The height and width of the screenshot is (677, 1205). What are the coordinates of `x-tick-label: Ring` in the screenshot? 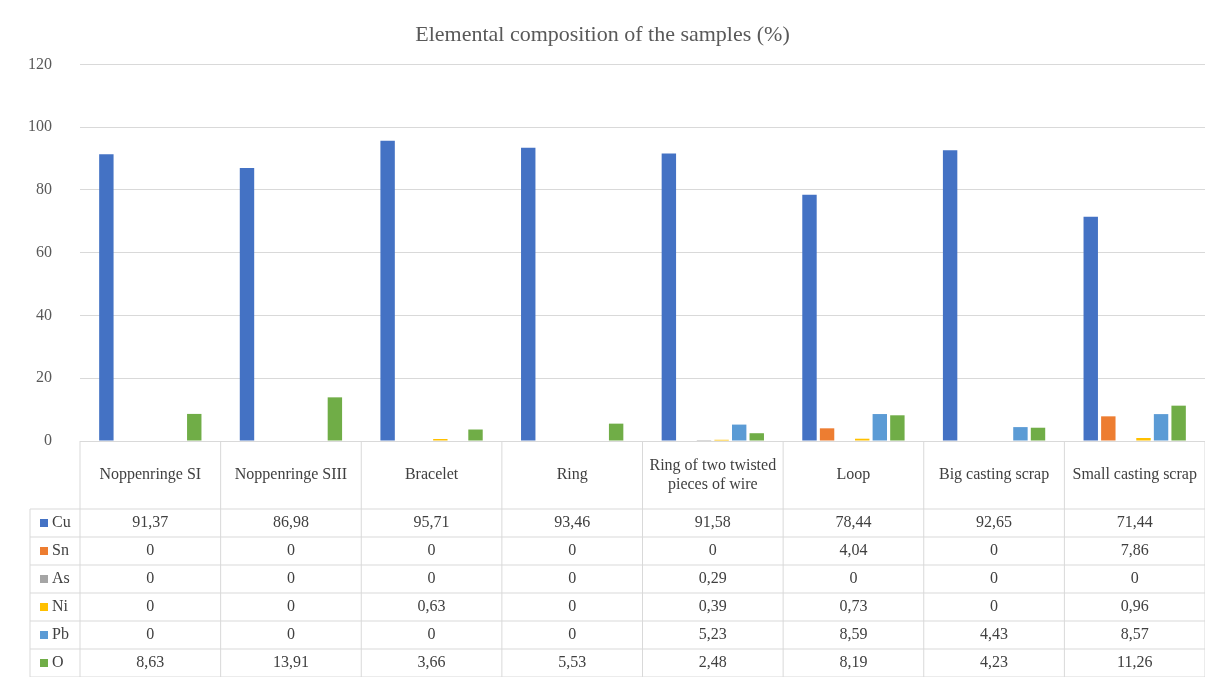 It's located at (572, 474).